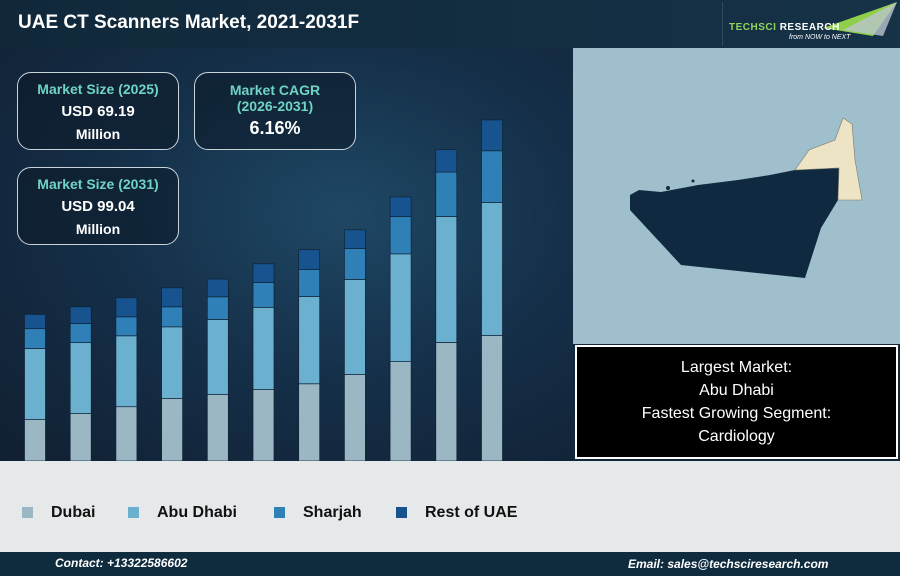 This screenshot has height=576, width=900. I want to click on bar-sharjah-2021, so click(35, 338).